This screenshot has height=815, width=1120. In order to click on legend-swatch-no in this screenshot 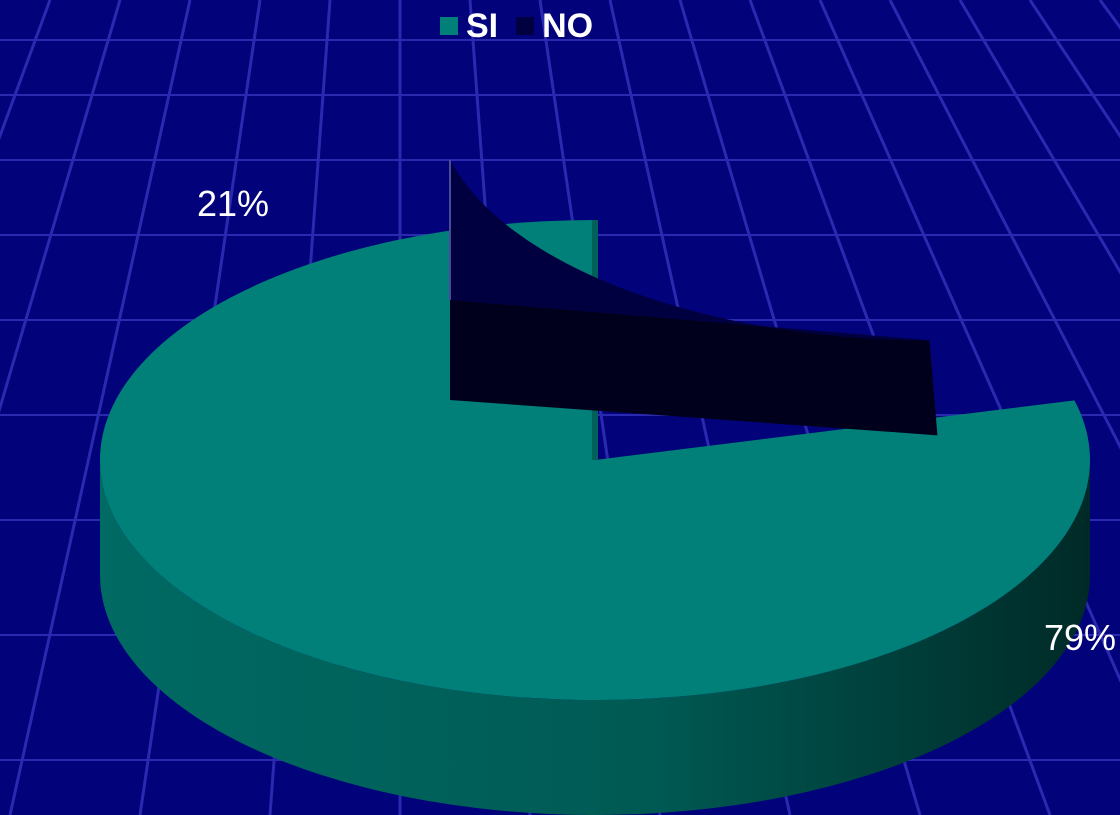, I will do `click(525, 26)`.